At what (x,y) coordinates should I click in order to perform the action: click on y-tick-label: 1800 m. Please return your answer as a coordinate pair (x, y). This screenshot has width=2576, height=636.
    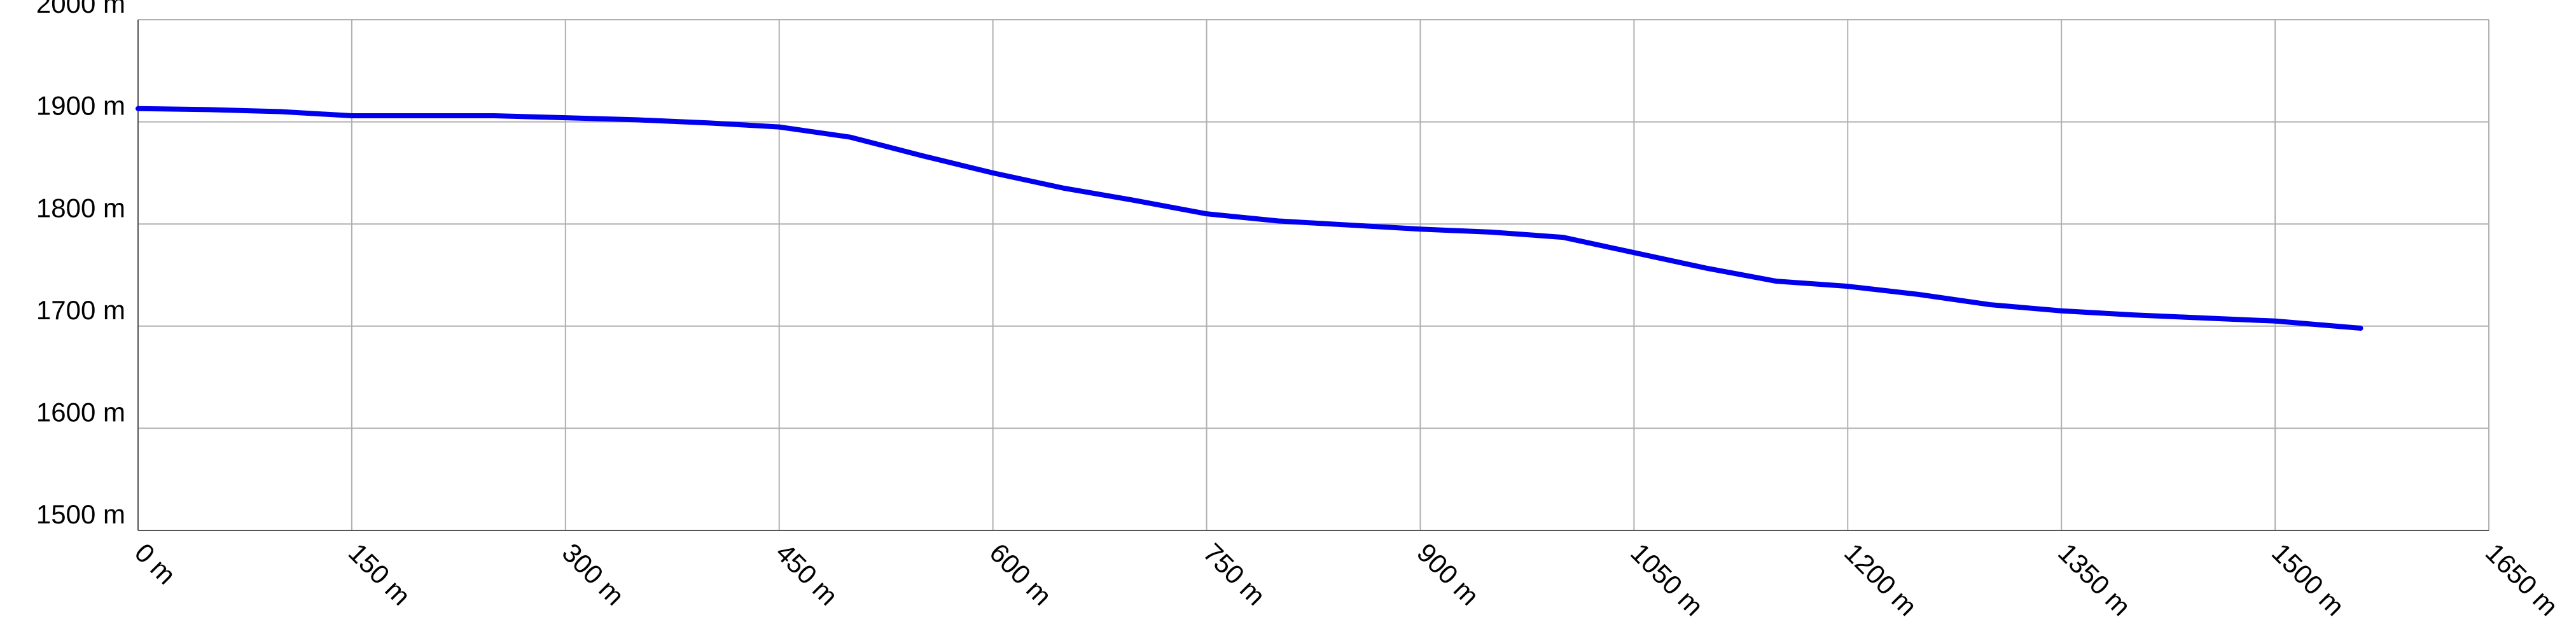
    Looking at the image, I should click on (80, 208).